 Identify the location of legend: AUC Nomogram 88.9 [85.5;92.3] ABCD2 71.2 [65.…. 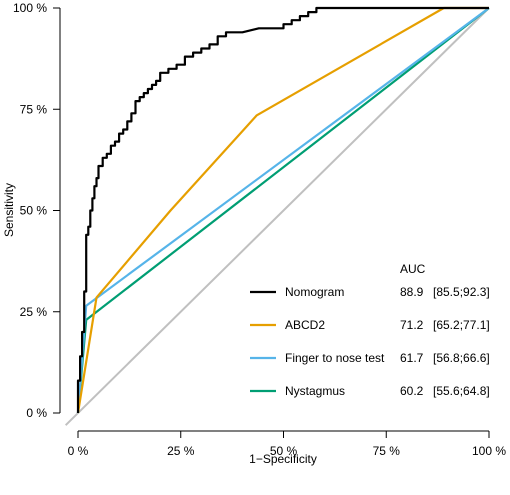
(370, 330).